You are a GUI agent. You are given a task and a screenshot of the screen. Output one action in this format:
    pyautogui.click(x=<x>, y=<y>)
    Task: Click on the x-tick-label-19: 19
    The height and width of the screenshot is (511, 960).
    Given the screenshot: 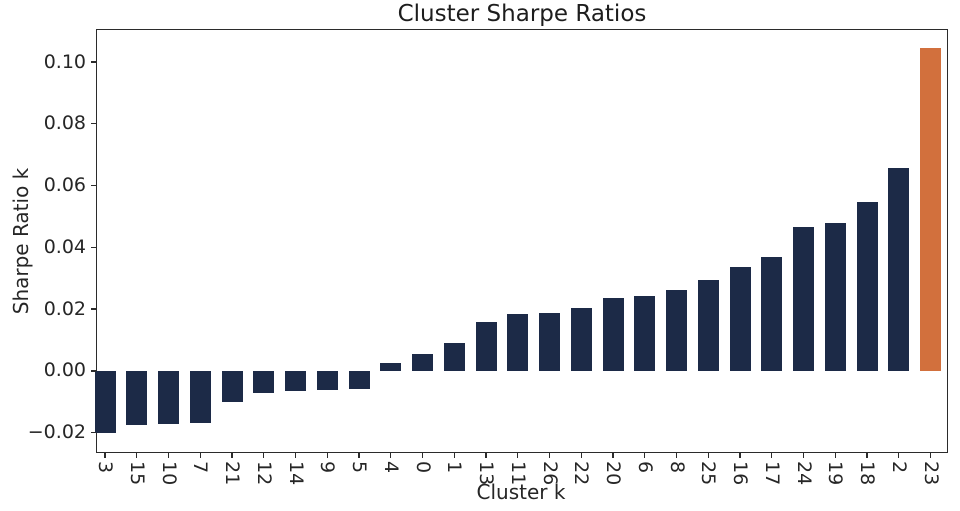 What is the action you would take?
    pyautogui.click(x=835, y=473)
    